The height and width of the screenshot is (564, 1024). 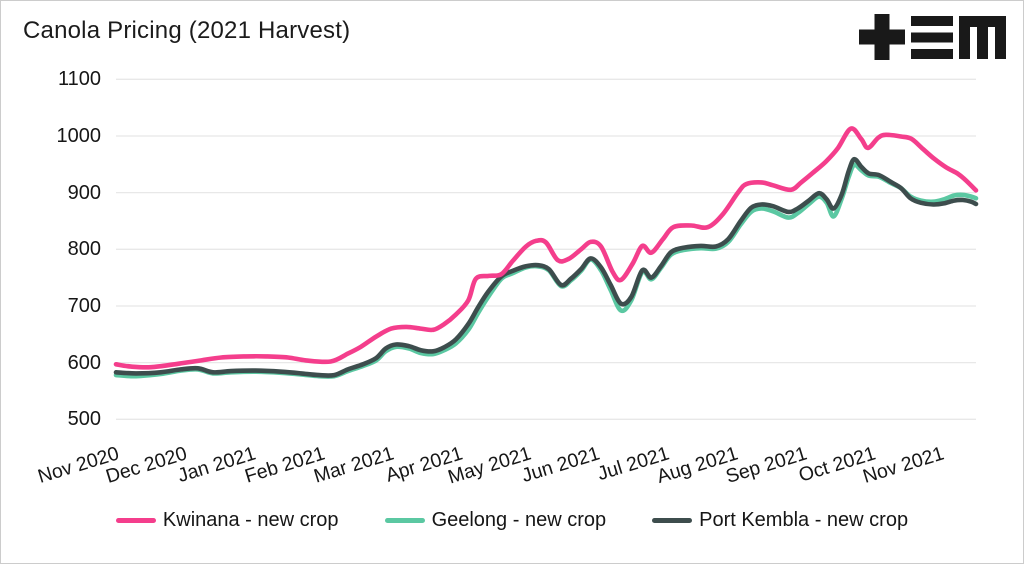 What do you see at coordinates (79, 79) in the screenshot?
I see `y-tick-label-1100: 1100` at bounding box center [79, 79].